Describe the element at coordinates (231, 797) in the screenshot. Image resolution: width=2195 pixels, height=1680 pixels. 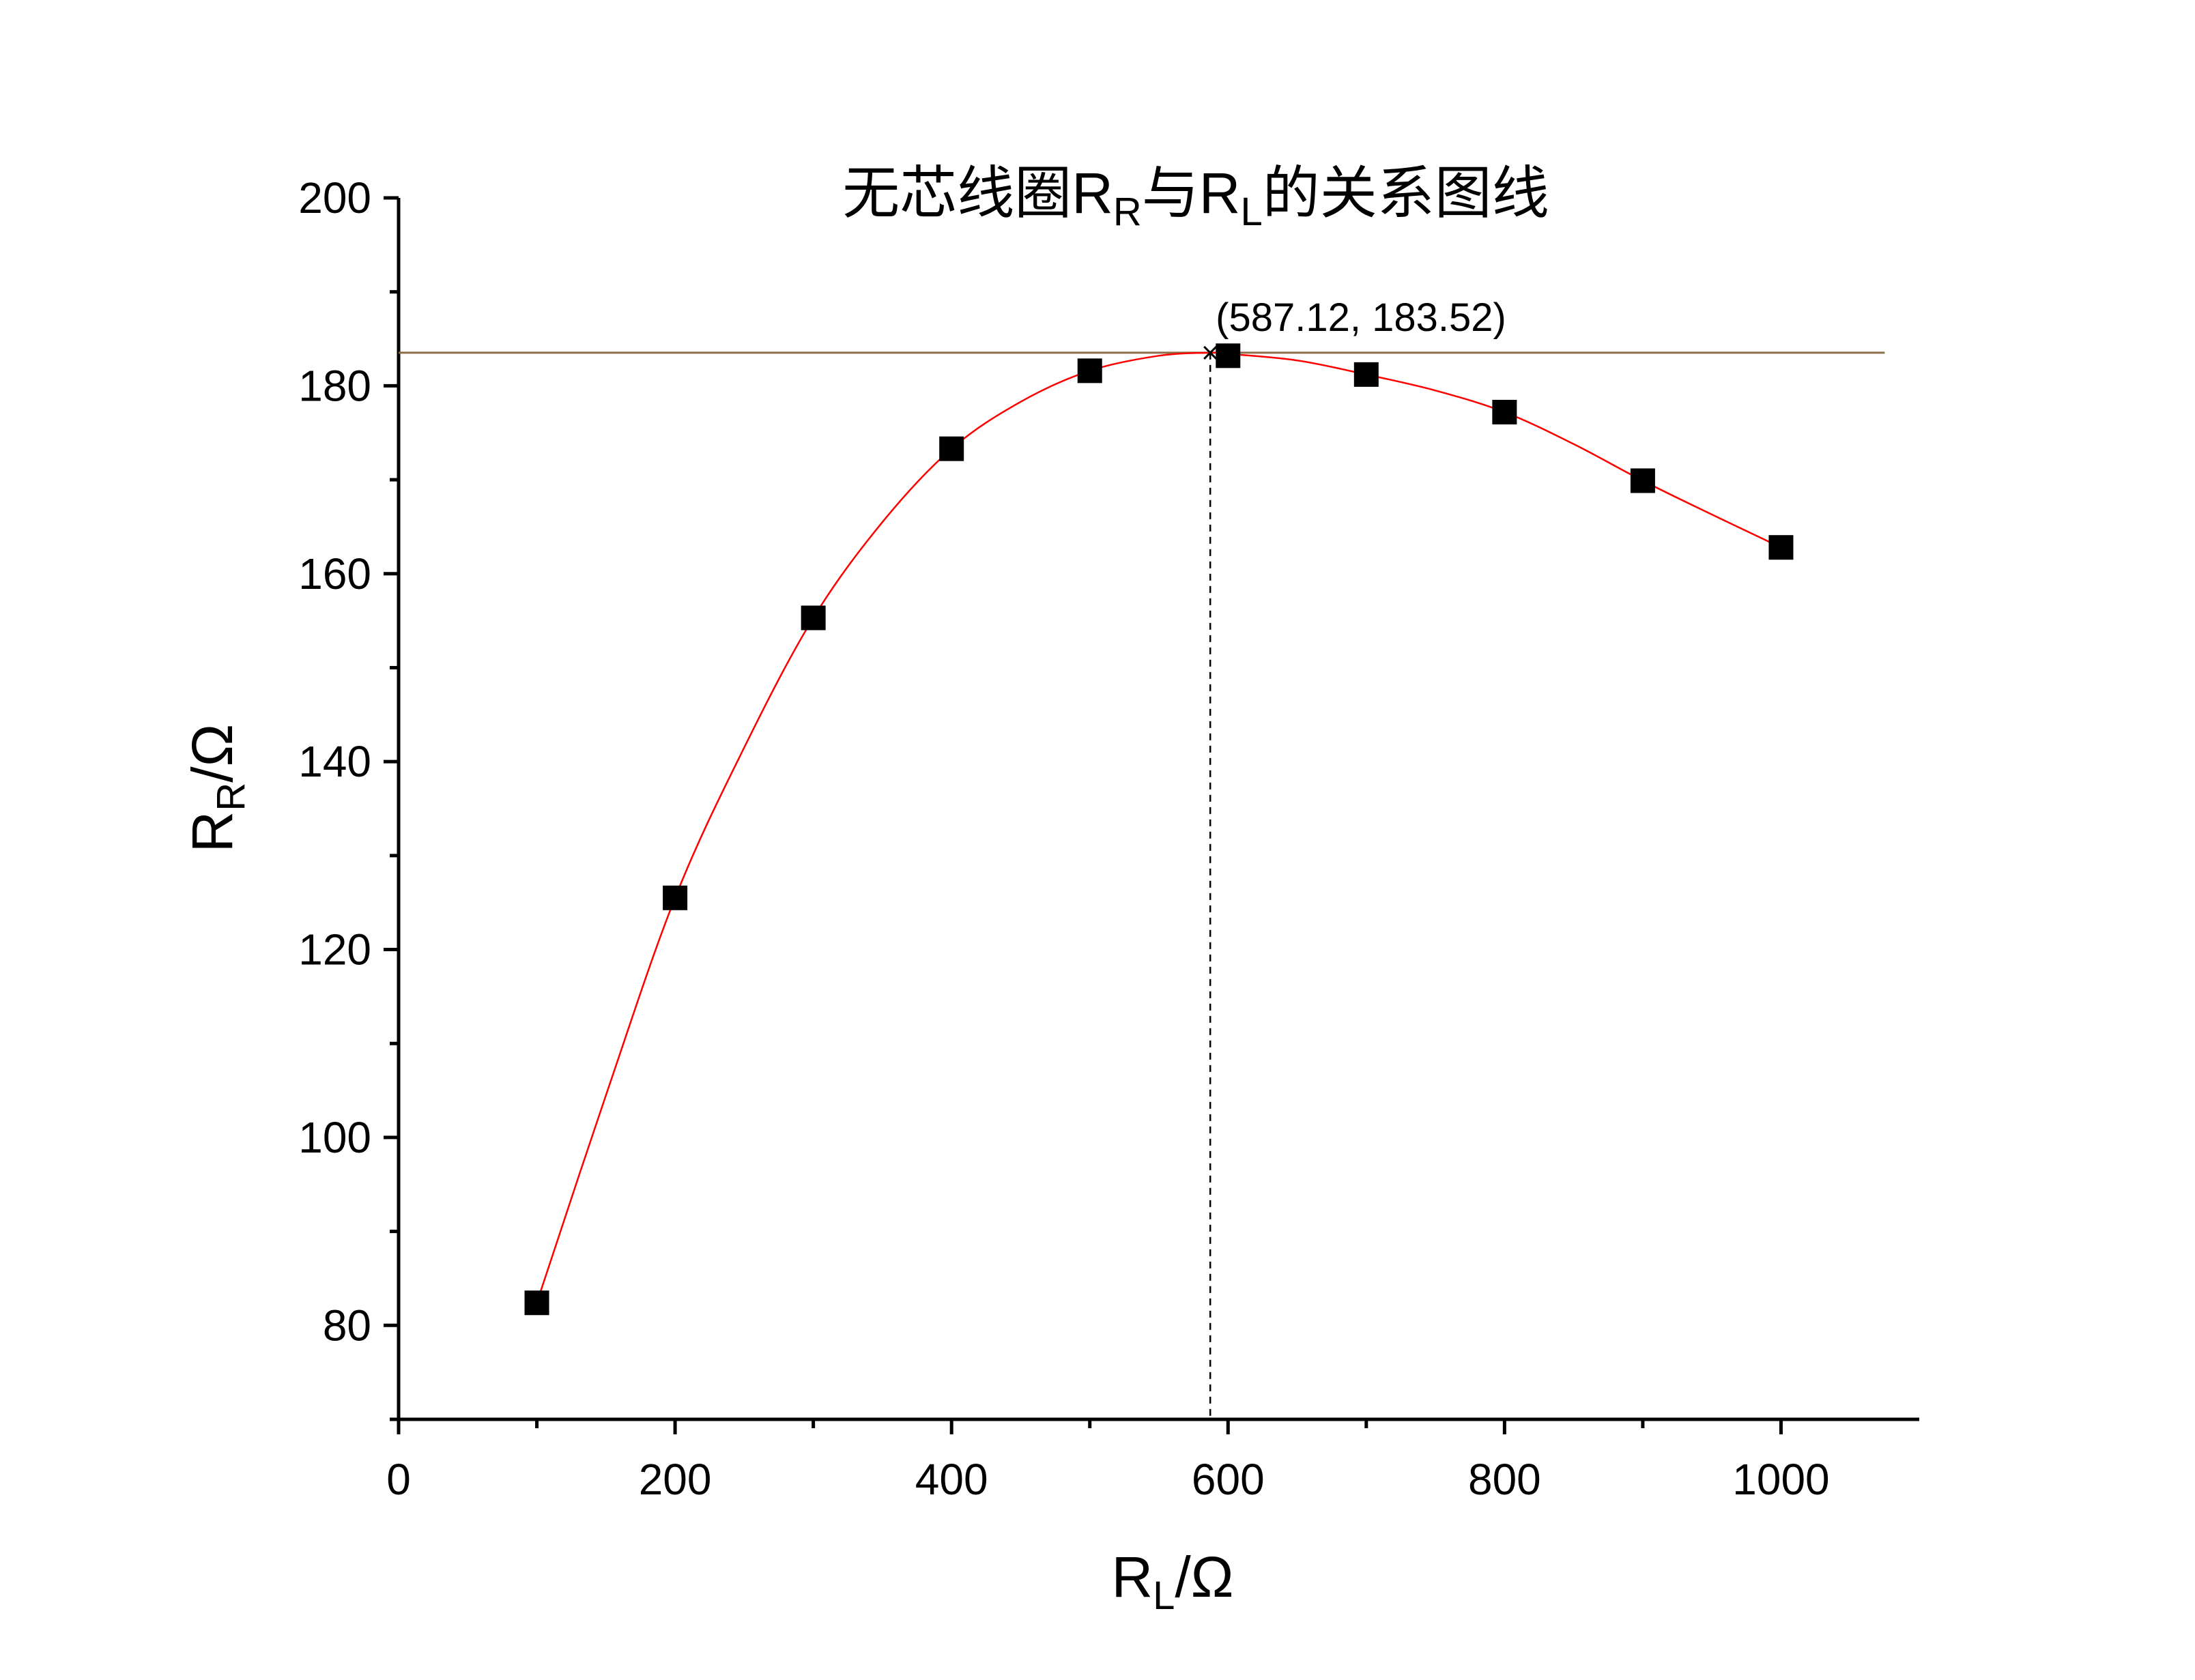
I see `y-axis-title-sub: R` at that location.